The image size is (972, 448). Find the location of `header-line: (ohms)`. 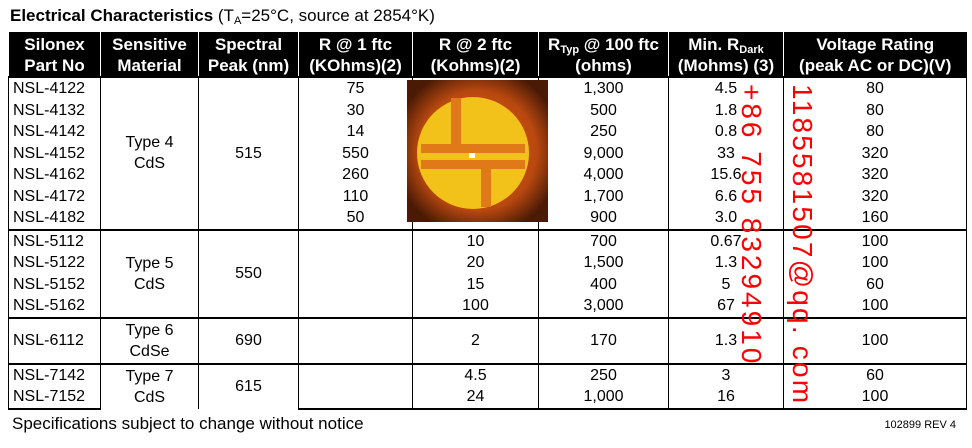

header-line: (ohms) is located at coordinates (603, 65).